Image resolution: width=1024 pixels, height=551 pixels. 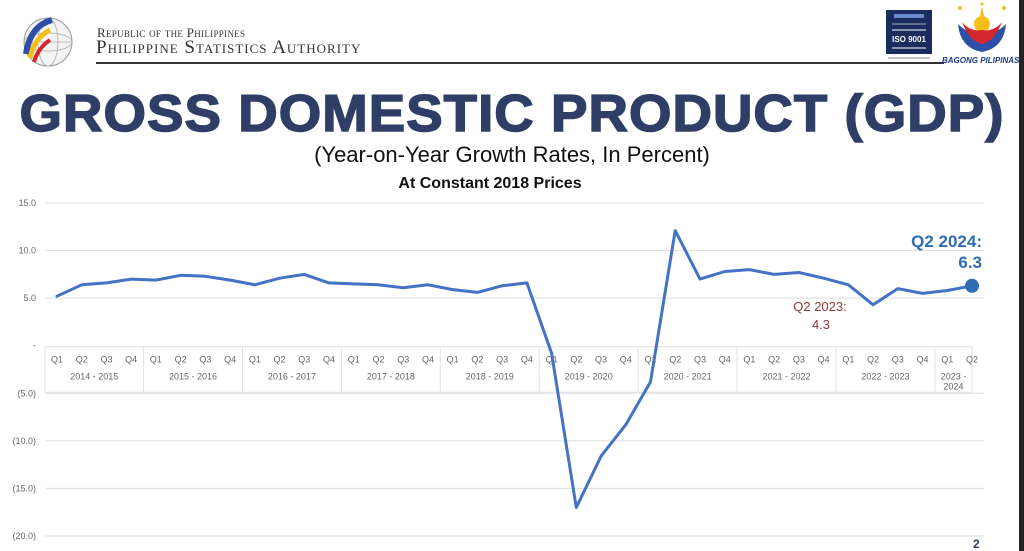 I want to click on y-tick-label: -, so click(x=34, y=346).